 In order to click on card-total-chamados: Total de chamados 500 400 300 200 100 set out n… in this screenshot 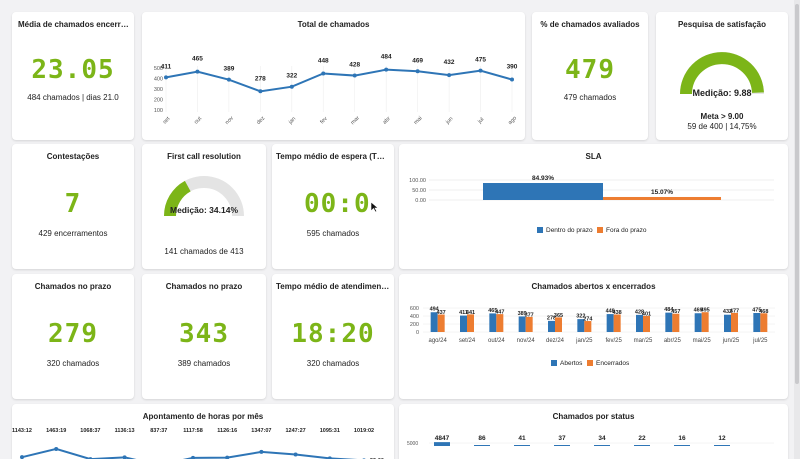, I will do `click(333, 76)`.